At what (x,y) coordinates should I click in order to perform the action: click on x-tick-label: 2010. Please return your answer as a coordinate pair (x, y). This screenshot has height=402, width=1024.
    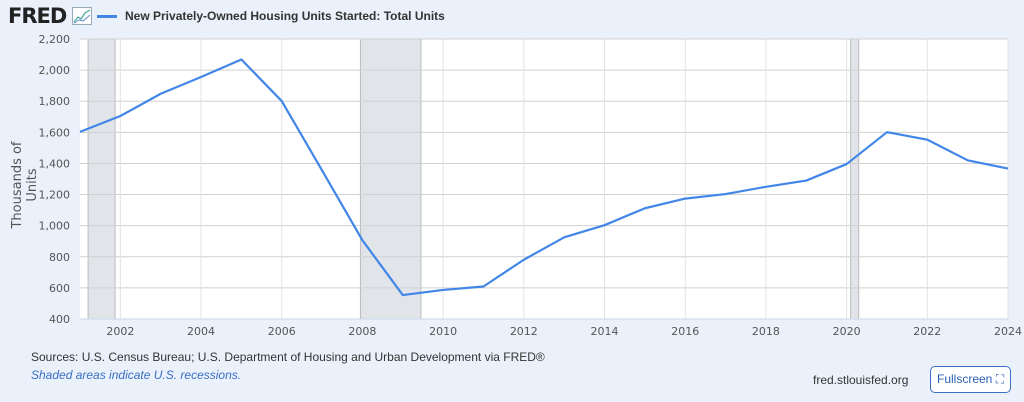
    Looking at the image, I should click on (443, 331).